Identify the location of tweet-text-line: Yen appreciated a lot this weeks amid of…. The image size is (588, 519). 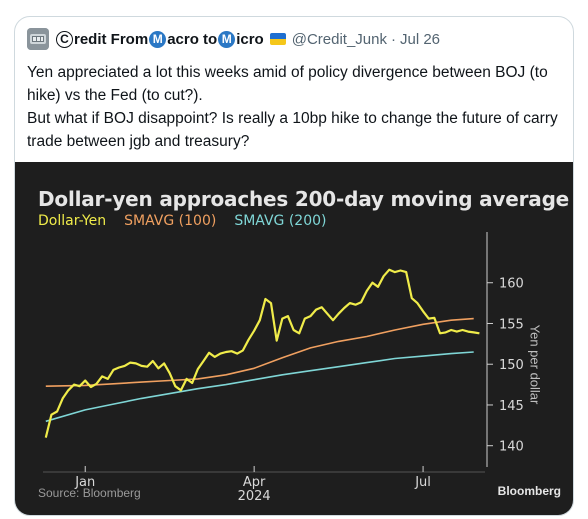
(287, 84).